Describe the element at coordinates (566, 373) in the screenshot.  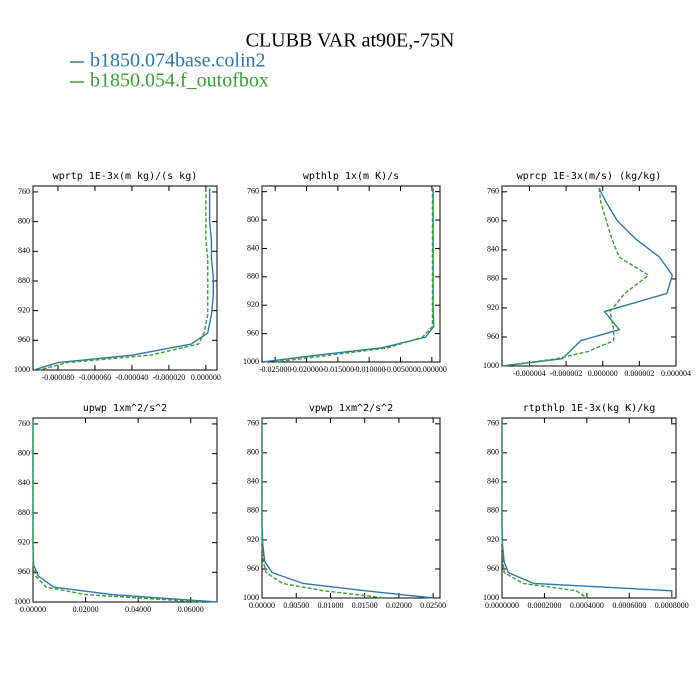
I see `x-tick-label: -0.000002` at that location.